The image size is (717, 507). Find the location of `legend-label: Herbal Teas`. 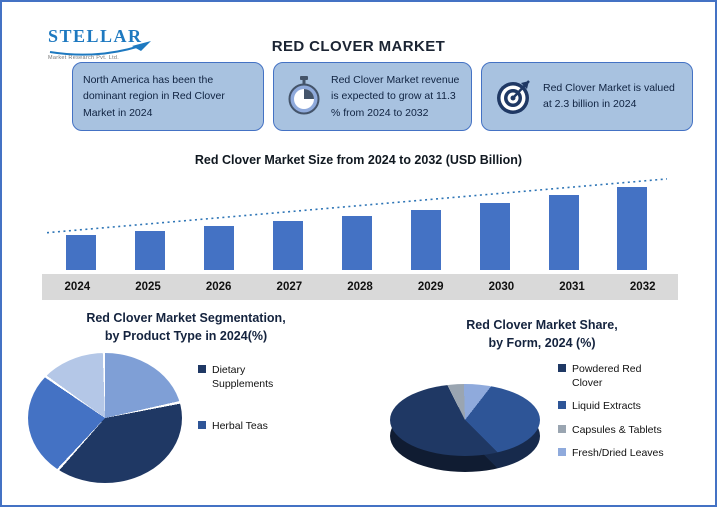

legend-label: Herbal Teas is located at coordinates (240, 426).